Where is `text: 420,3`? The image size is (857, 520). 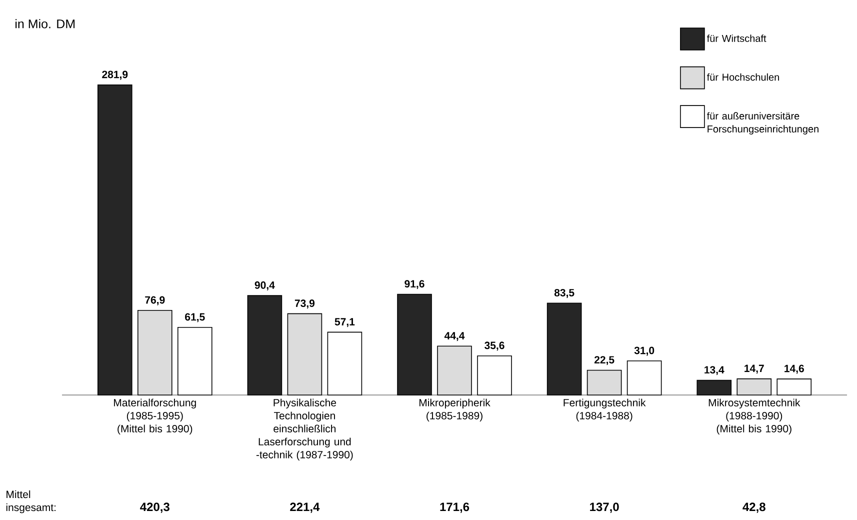
text: 420,3 is located at coordinates (155, 507).